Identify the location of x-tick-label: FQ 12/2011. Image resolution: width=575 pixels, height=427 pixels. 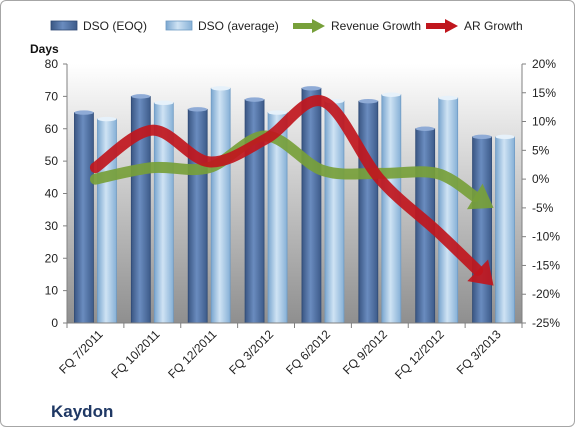
(192, 354).